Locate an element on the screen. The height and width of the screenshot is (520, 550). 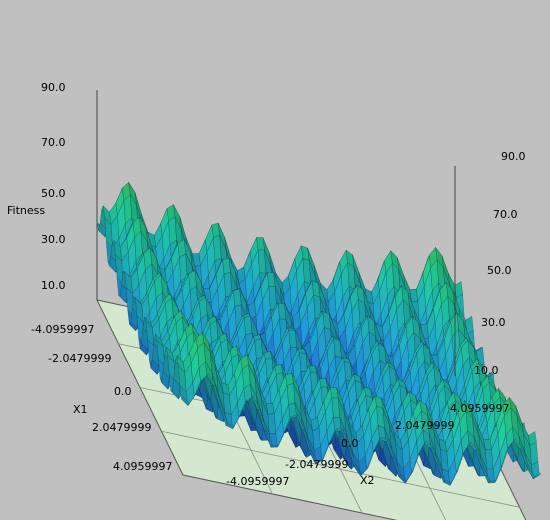
z-tick-left: 10.0 is located at coordinates (53, 285).